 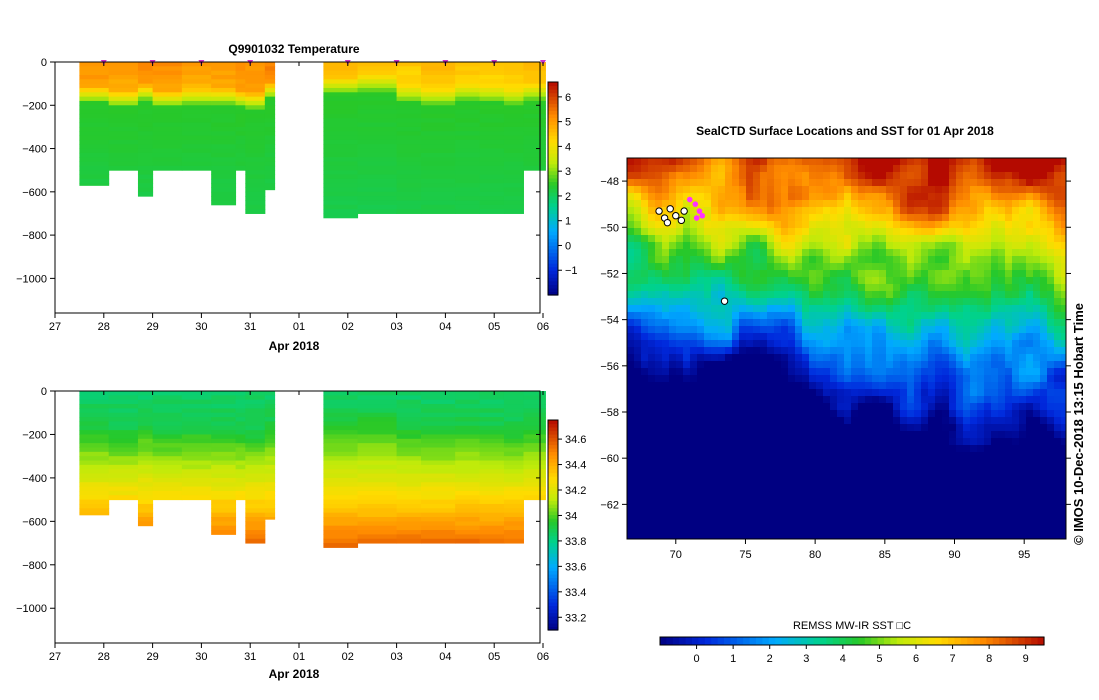 I want to click on x-tick-label: 05, so click(x=494, y=657).